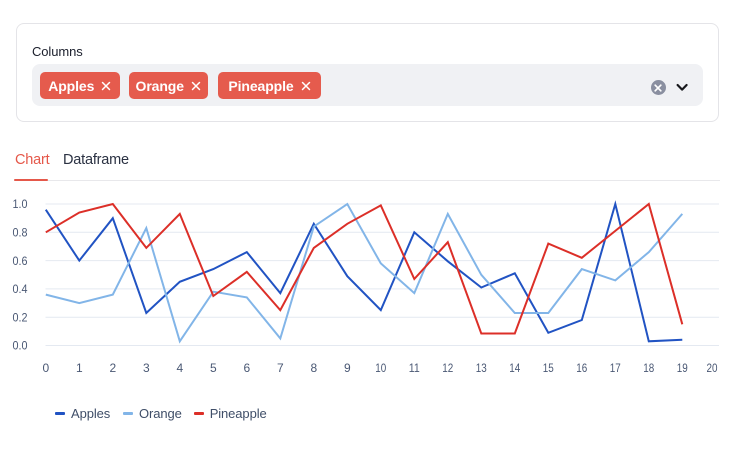 This screenshot has height=451, width=742. I want to click on svg-text: 13, so click(481, 368).